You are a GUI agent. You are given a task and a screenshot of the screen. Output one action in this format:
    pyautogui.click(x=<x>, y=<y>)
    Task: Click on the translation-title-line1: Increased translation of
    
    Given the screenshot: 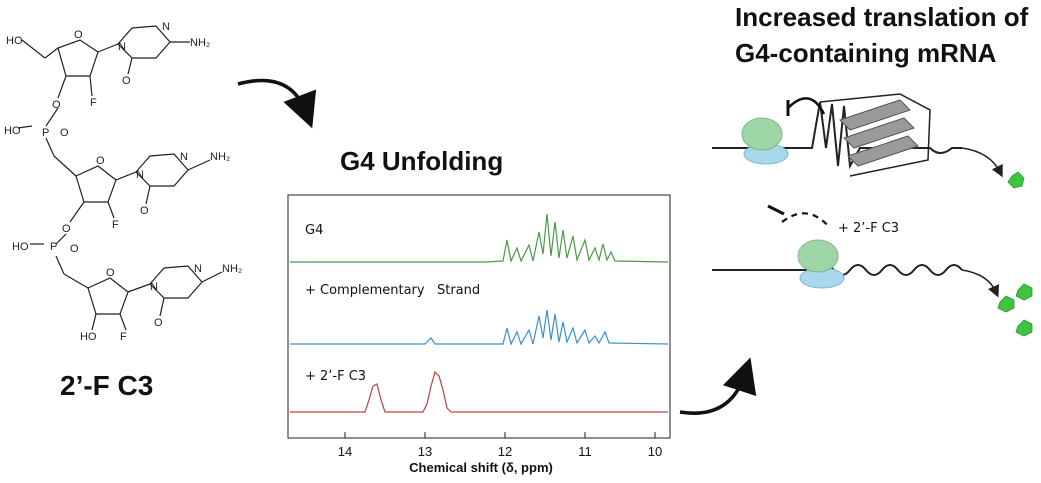 What is the action you would take?
    pyautogui.click(x=882, y=17)
    